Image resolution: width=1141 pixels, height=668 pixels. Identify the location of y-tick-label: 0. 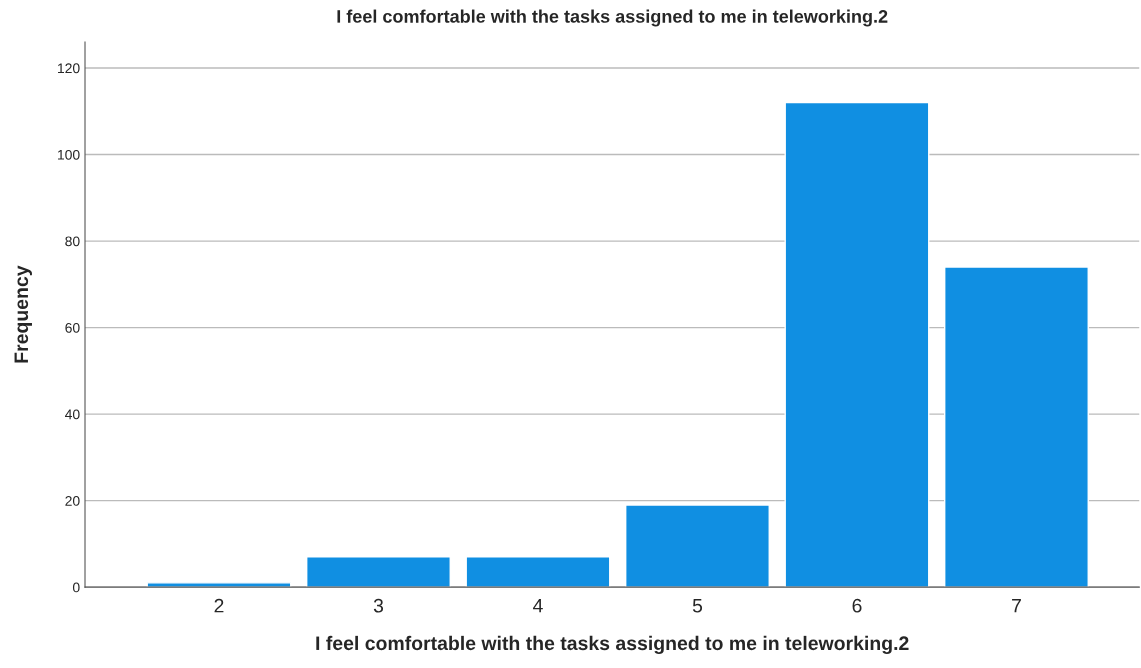
(76, 587).